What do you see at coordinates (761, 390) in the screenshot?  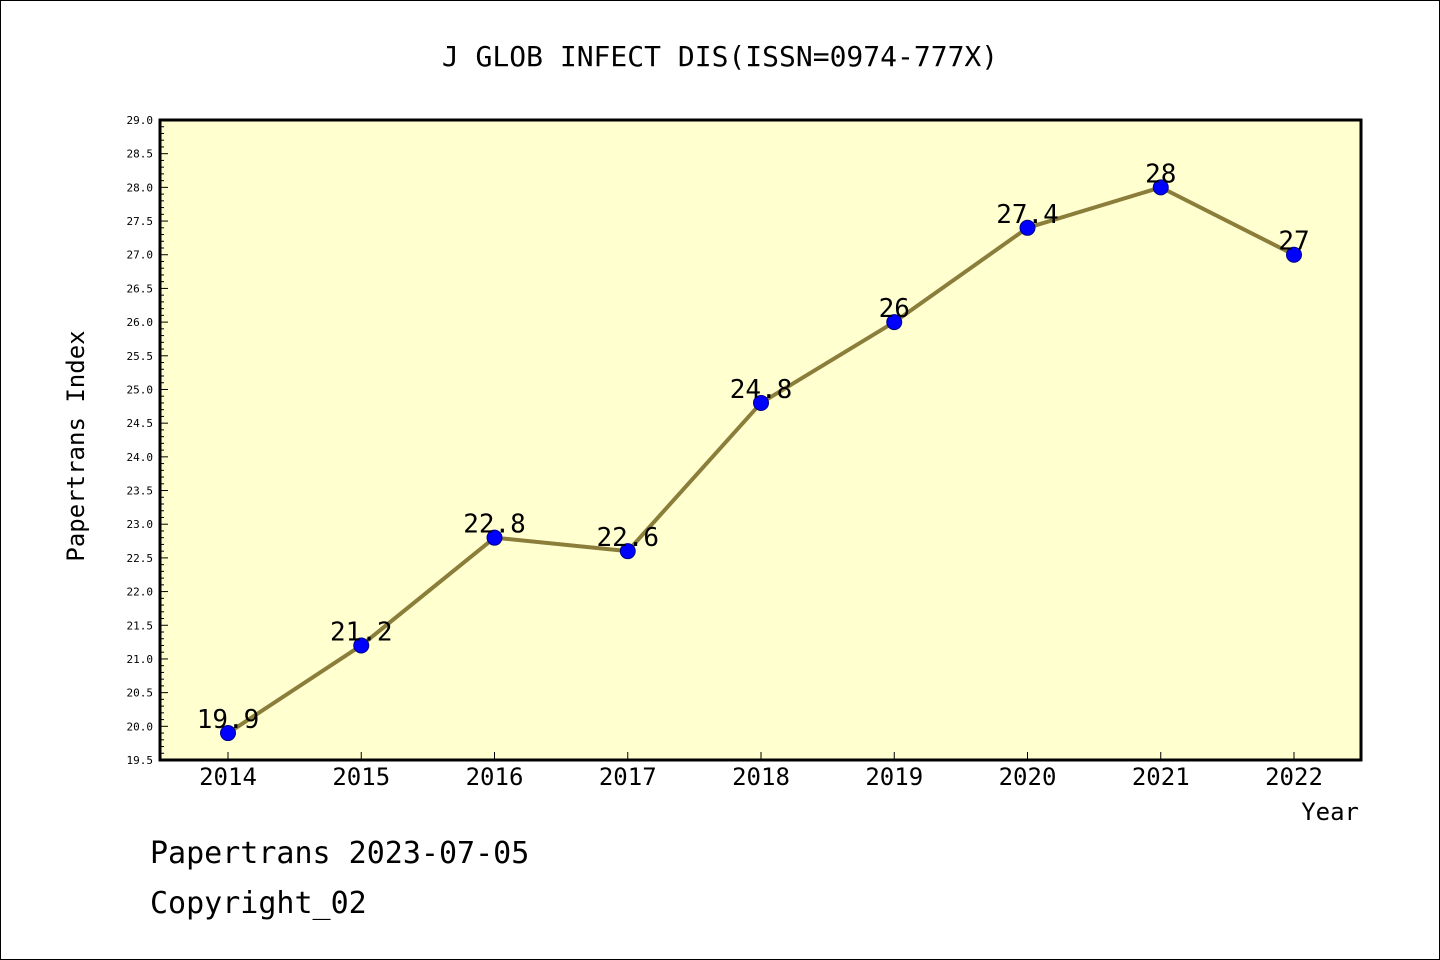 I see `data-label: 24.8` at bounding box center [761, 390].